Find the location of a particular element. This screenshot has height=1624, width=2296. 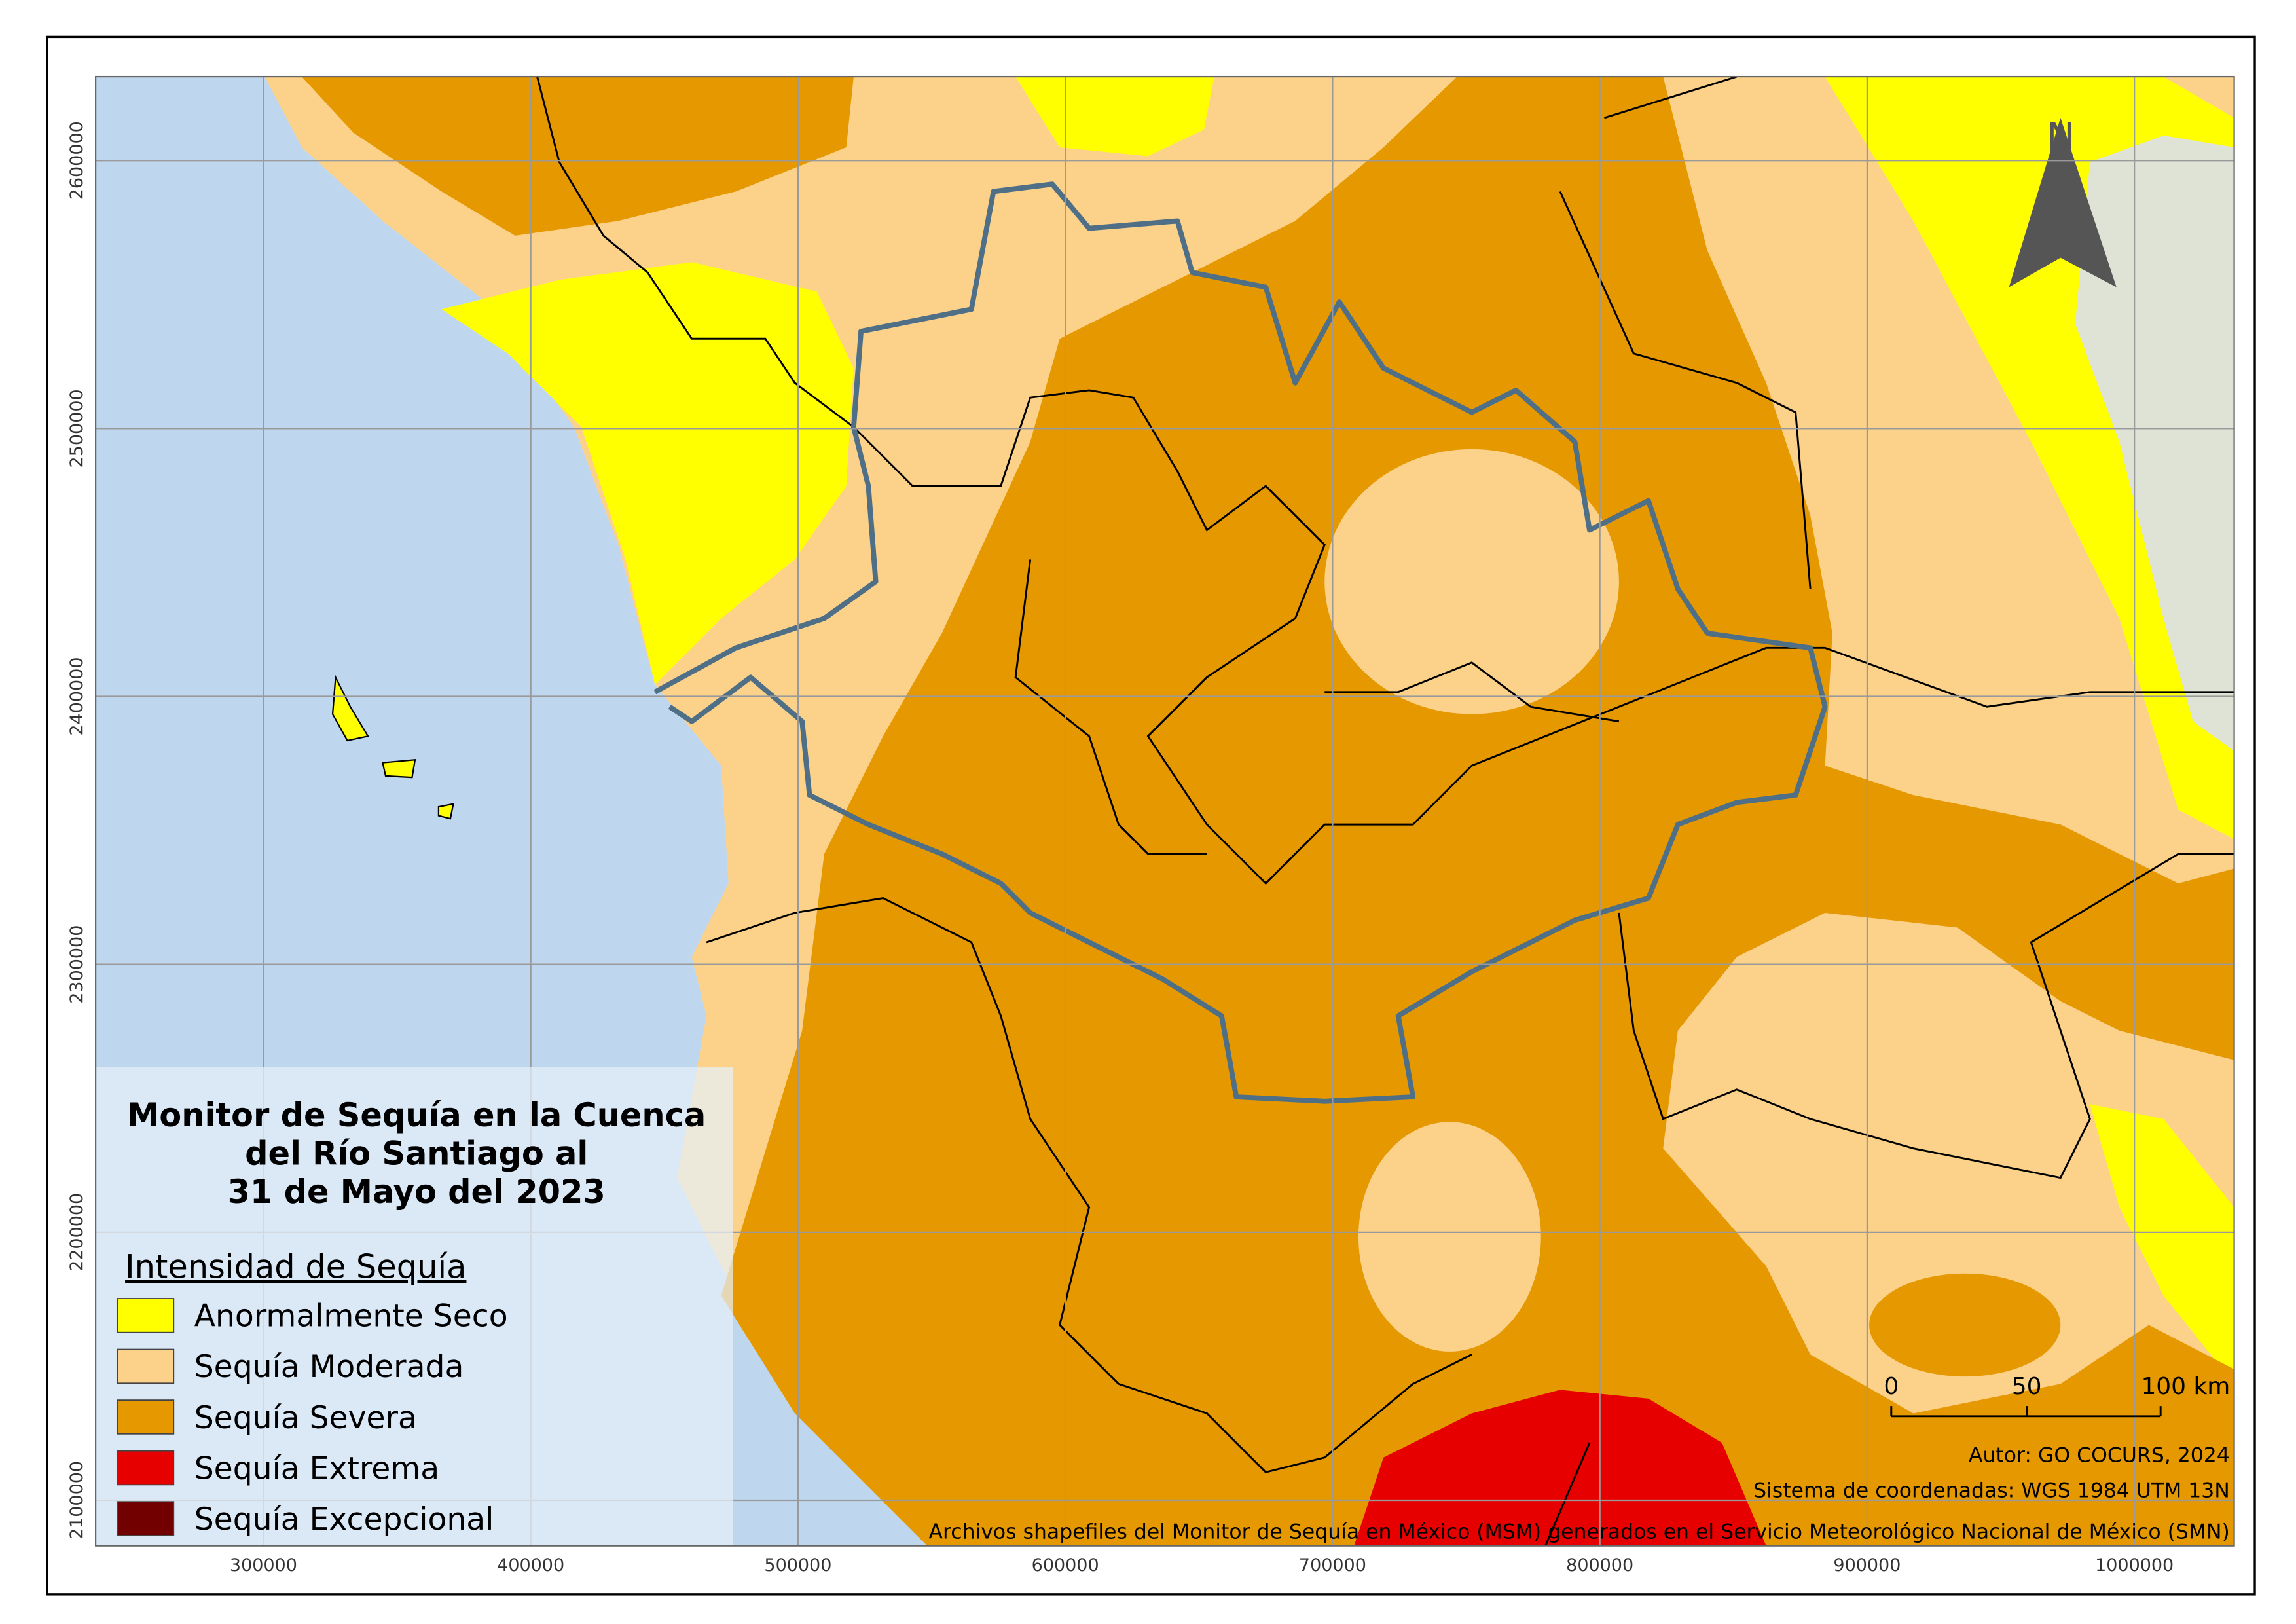

y-tick-label: 2100000 is located at coordinates (77, 1500).